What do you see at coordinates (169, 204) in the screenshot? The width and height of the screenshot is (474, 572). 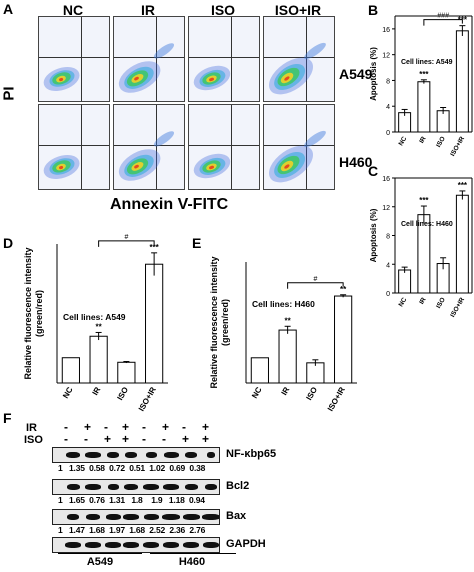 I see `flow-x-axis-title: Annexin V-FITC` at bounding box center [169, 204].